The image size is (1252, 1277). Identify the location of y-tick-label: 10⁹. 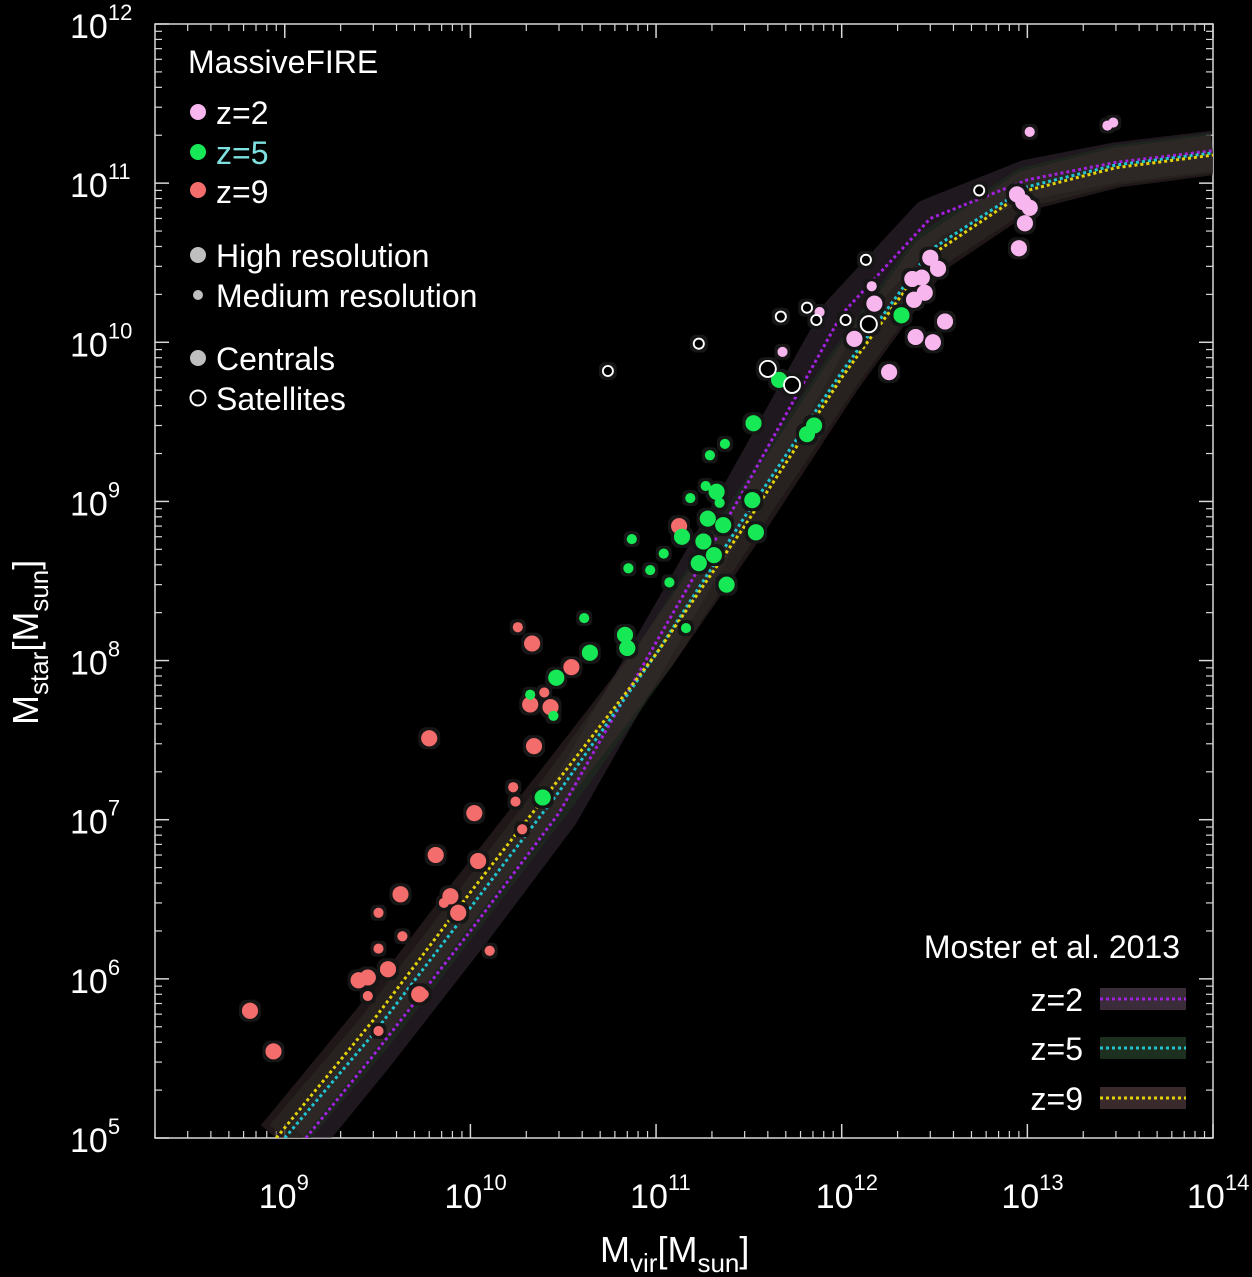
(95, 500).